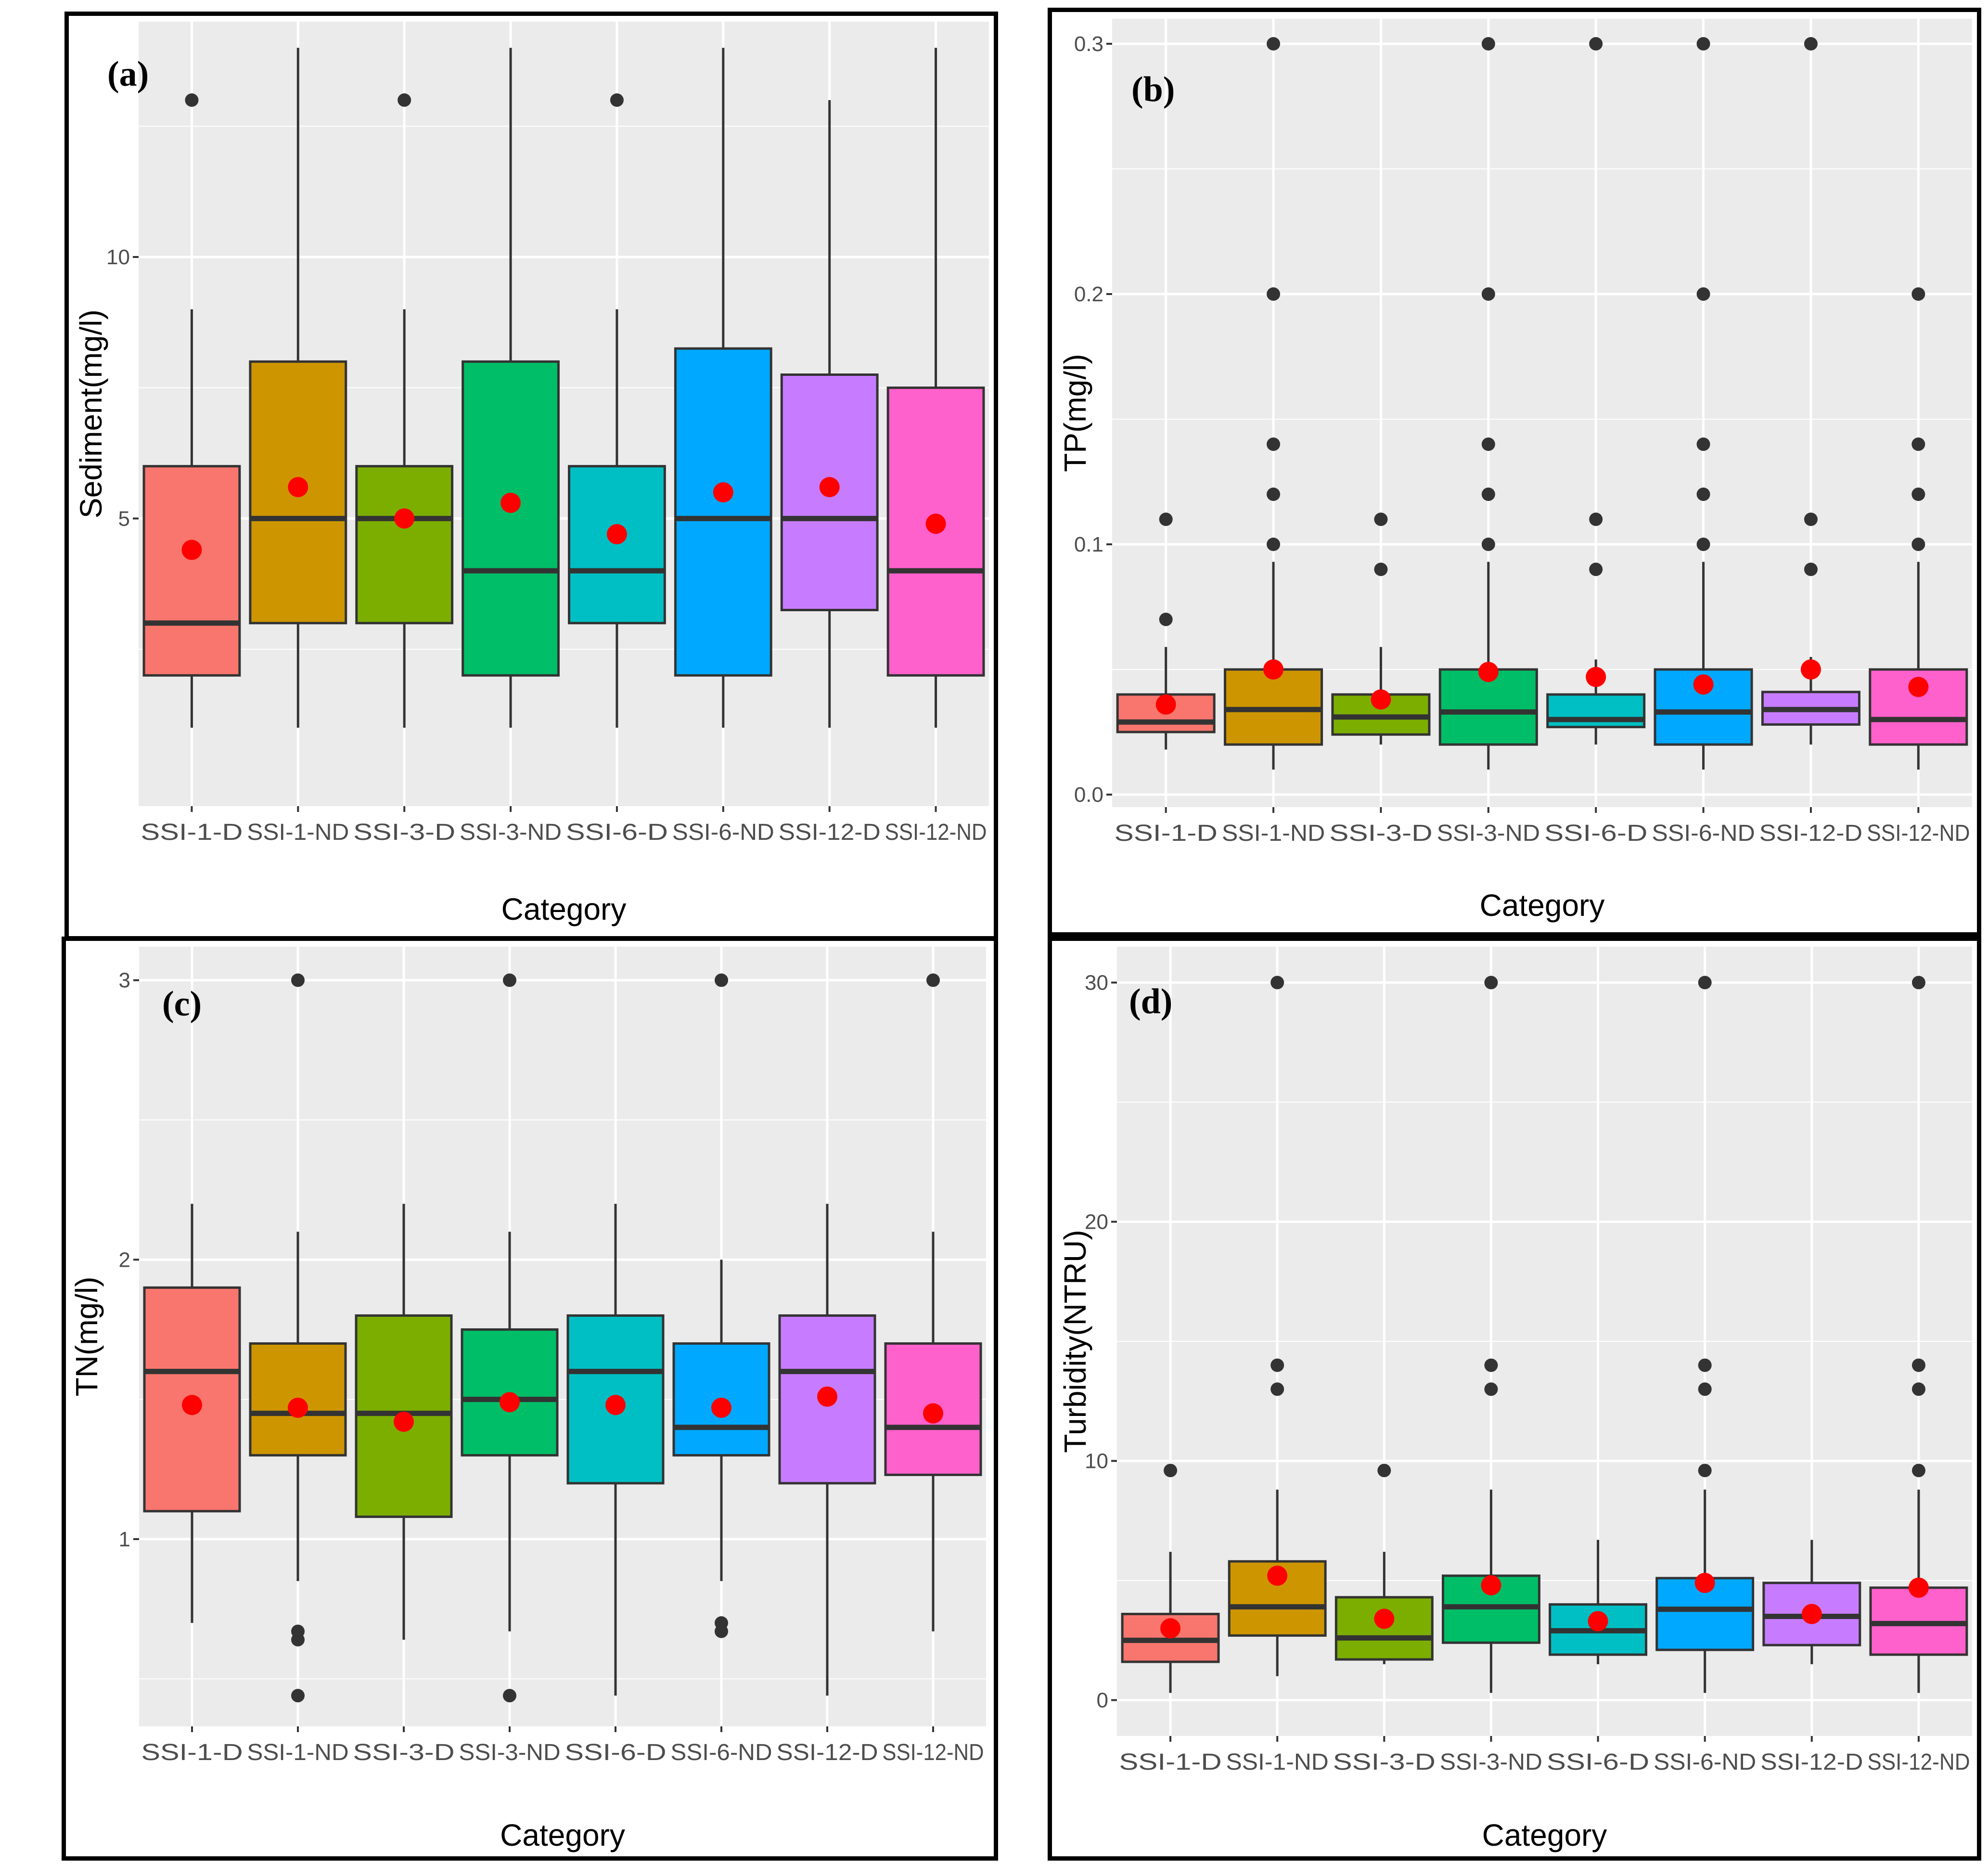 This screenshot has width=1988, height=1864. What do you see at coordinates (1096, 1222) in the screenshot?
I see `y-tick-label: 20` at bounding box center [1096, 1222].